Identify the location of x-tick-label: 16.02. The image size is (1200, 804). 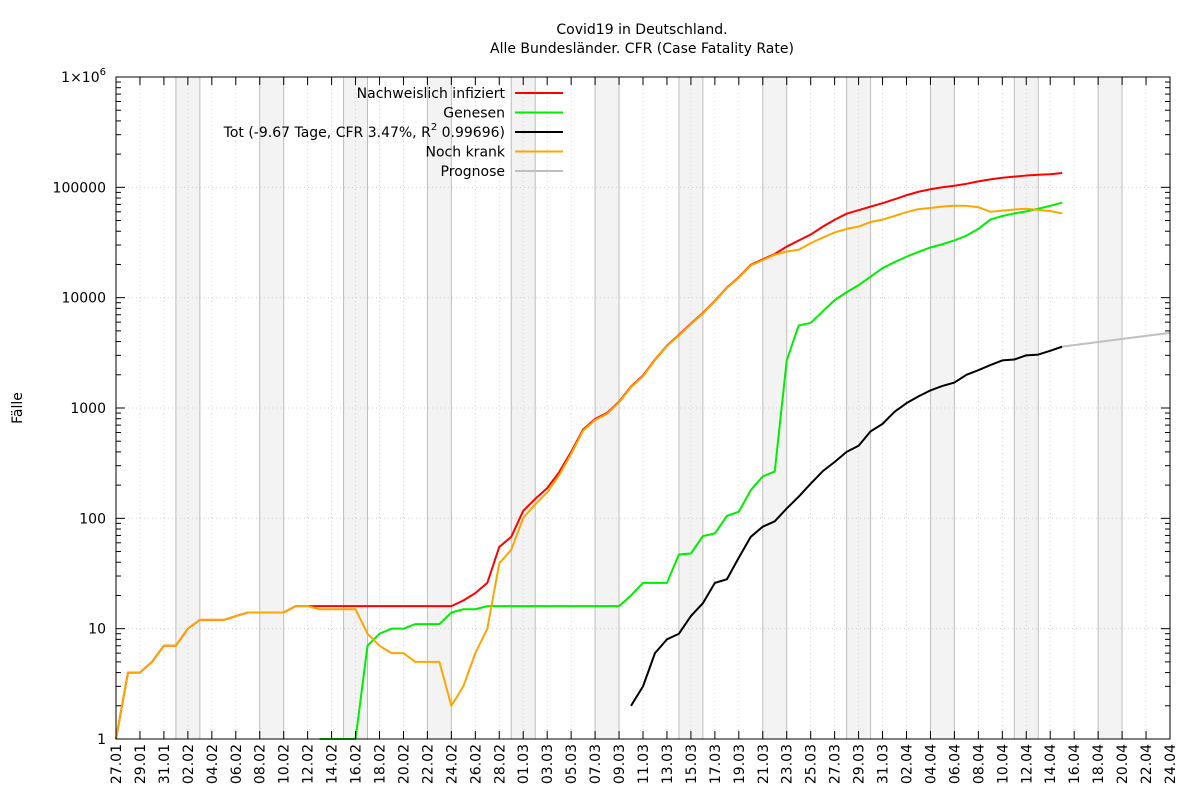
(357, 764).